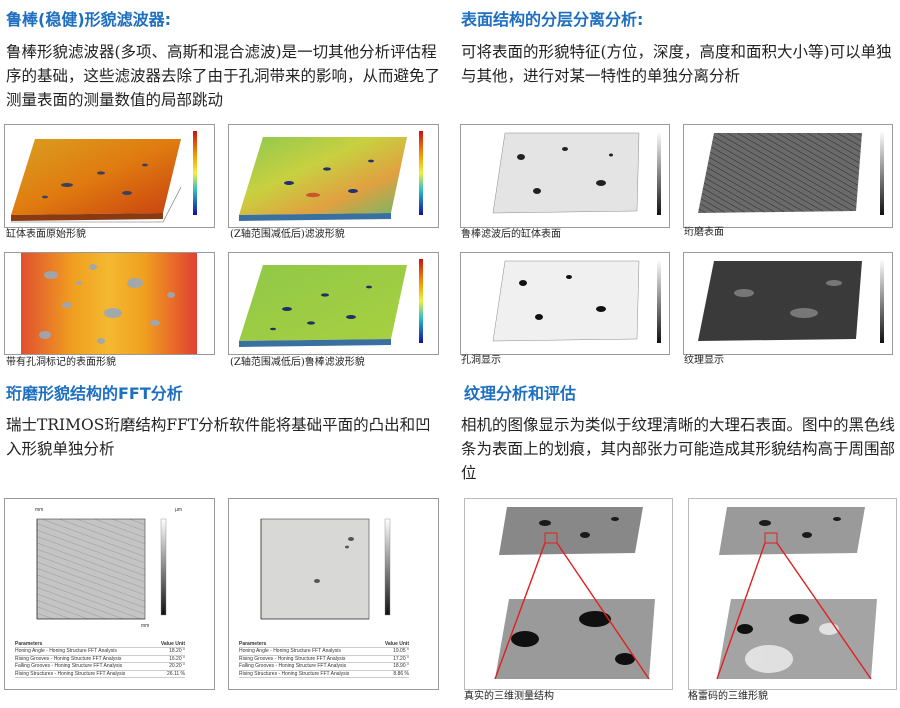 Image resolution: width=900 pixels, height=708 pixels. Describe the element at coordinates (401, 673) in the screenshot. I see `table-cell: 8.86 %` at that location.